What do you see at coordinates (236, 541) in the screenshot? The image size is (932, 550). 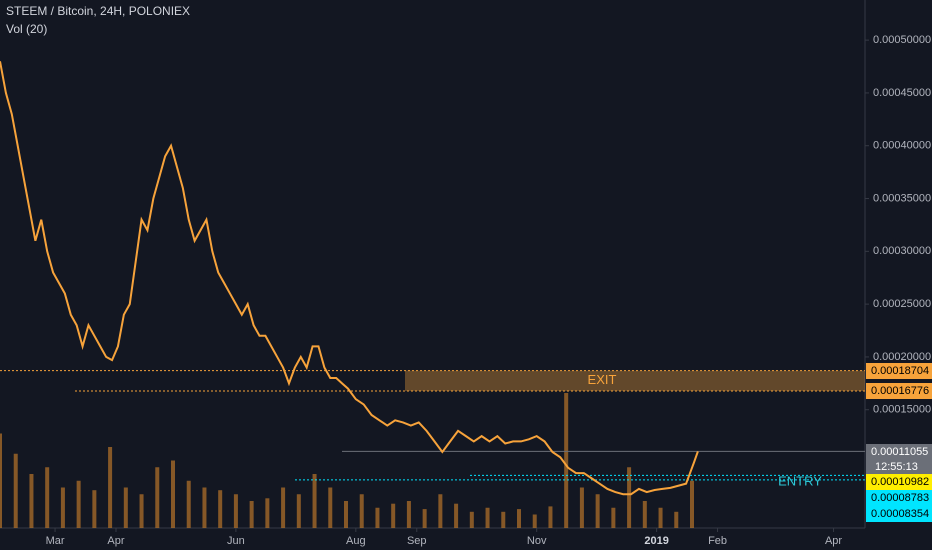 I see `x-tick-label: Jun` at bounding box center [236, 541].